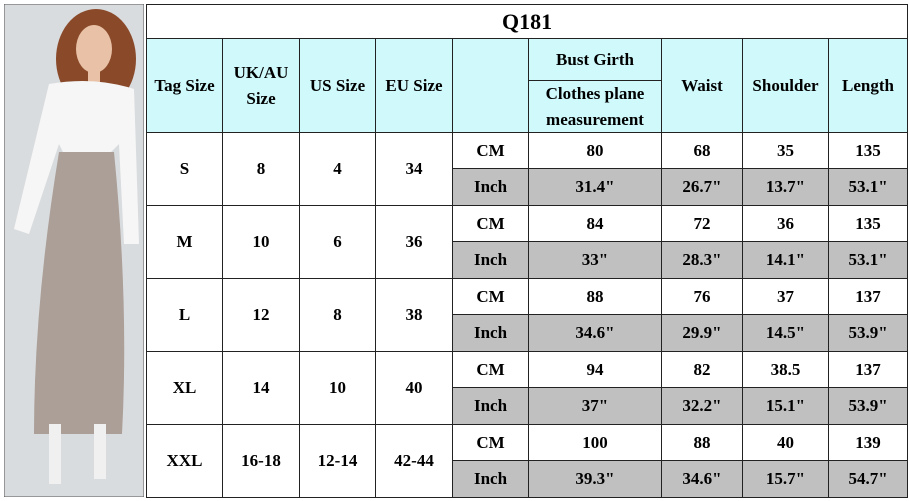 This screenshot has width=909, height=501. What do you see at coordinates (702, 406) in the screenshot?
I see `inch-value: 32.2"` at bounding box center [702, 406].